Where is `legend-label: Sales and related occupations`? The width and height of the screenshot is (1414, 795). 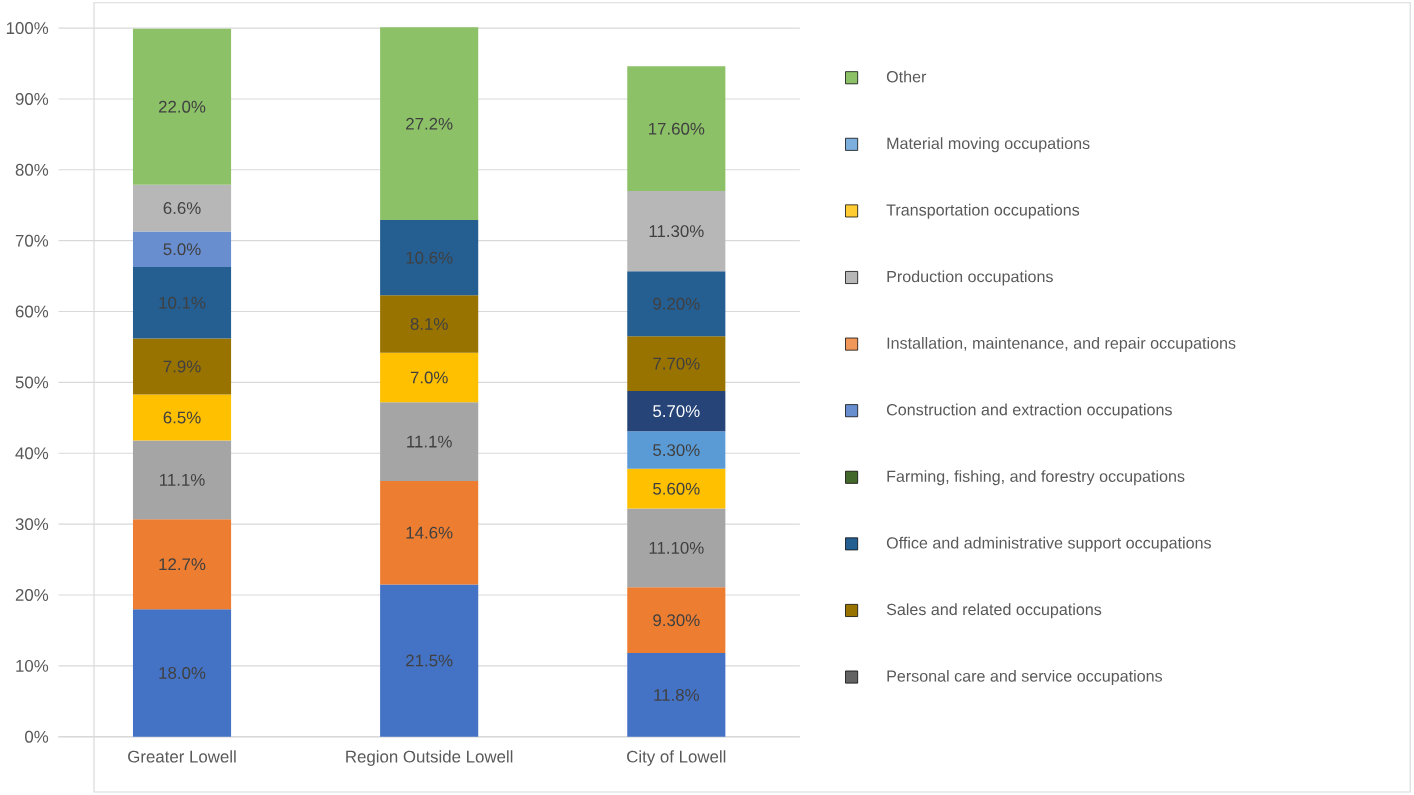
legend-label: Sales and related occupations is located at coordinates (994, 611).